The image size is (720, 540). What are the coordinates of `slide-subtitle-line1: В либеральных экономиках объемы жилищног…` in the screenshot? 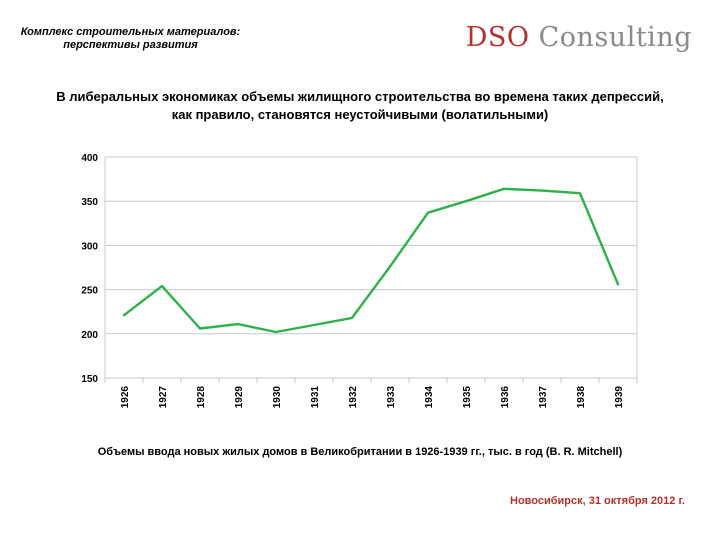 It's located at (360, 96).